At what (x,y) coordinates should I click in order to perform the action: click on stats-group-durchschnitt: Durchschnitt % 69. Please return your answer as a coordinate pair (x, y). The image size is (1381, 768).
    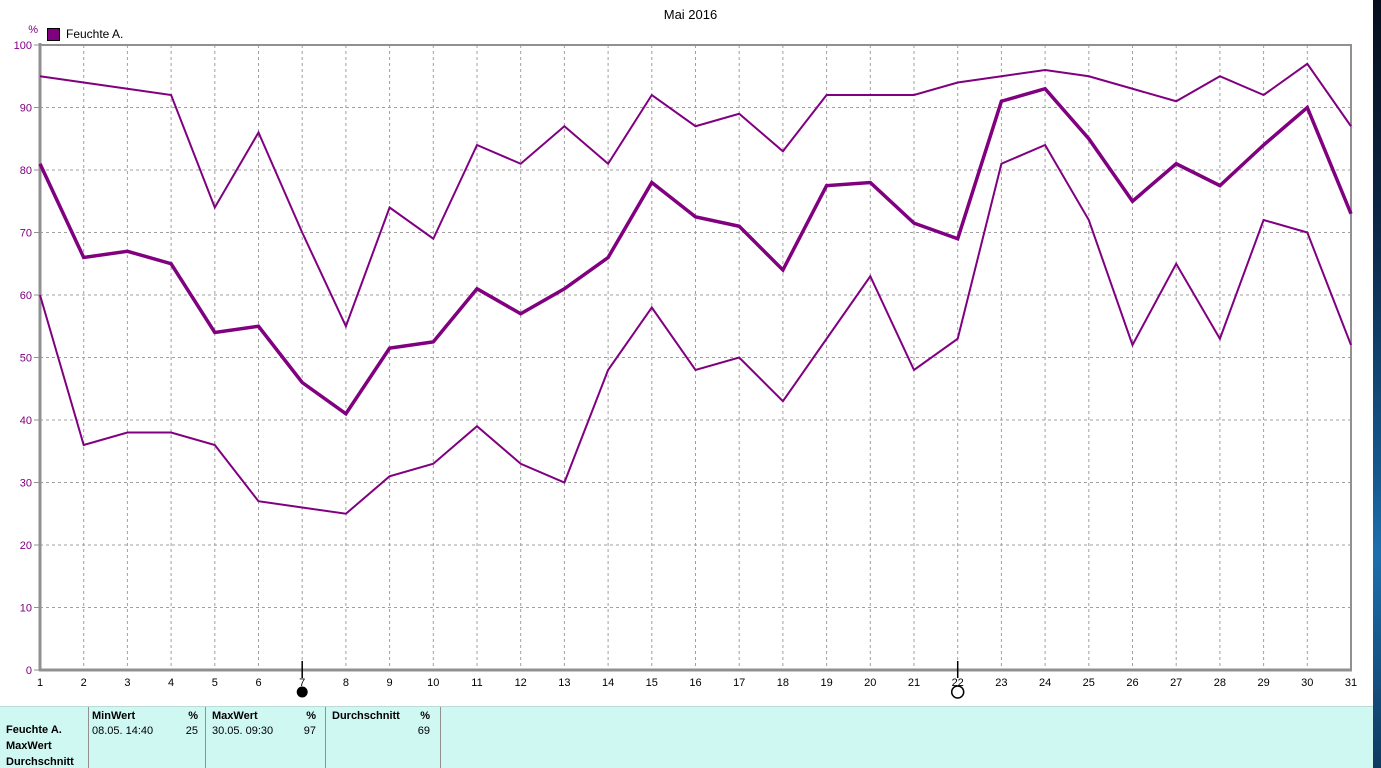
    Looking at the image, I should click on (381, 725).